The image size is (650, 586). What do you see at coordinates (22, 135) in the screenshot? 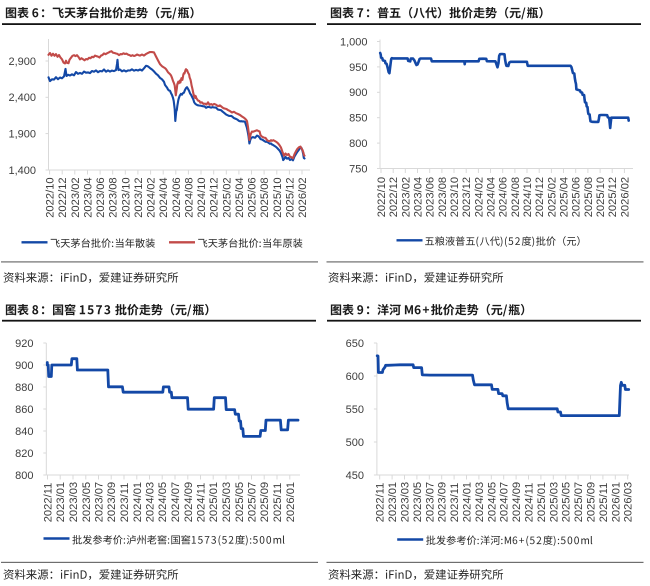
I see `svg-text: 1,900` at bounding box center [22, 135].